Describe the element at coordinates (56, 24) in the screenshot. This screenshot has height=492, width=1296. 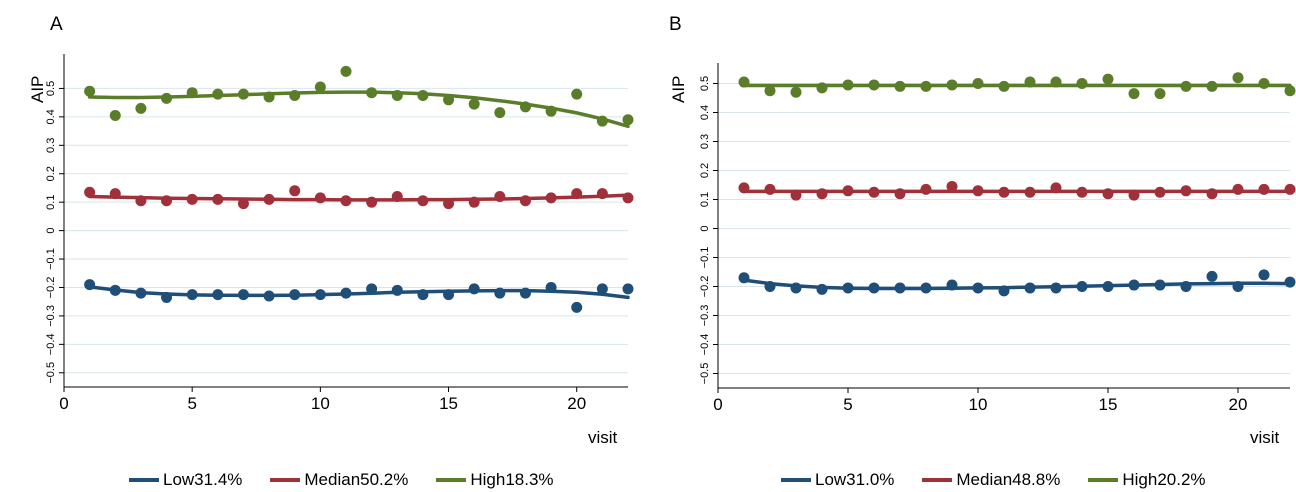
I see `panel-label: A` at that location.